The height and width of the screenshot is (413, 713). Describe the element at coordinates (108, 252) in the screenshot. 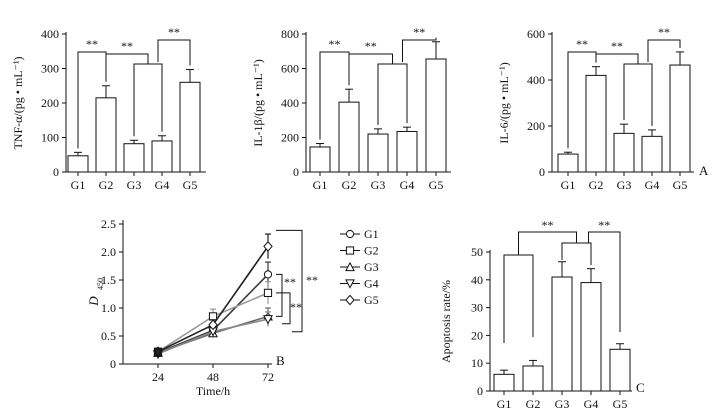

I see `prolif-y-tick-label: 2.0` at that location.